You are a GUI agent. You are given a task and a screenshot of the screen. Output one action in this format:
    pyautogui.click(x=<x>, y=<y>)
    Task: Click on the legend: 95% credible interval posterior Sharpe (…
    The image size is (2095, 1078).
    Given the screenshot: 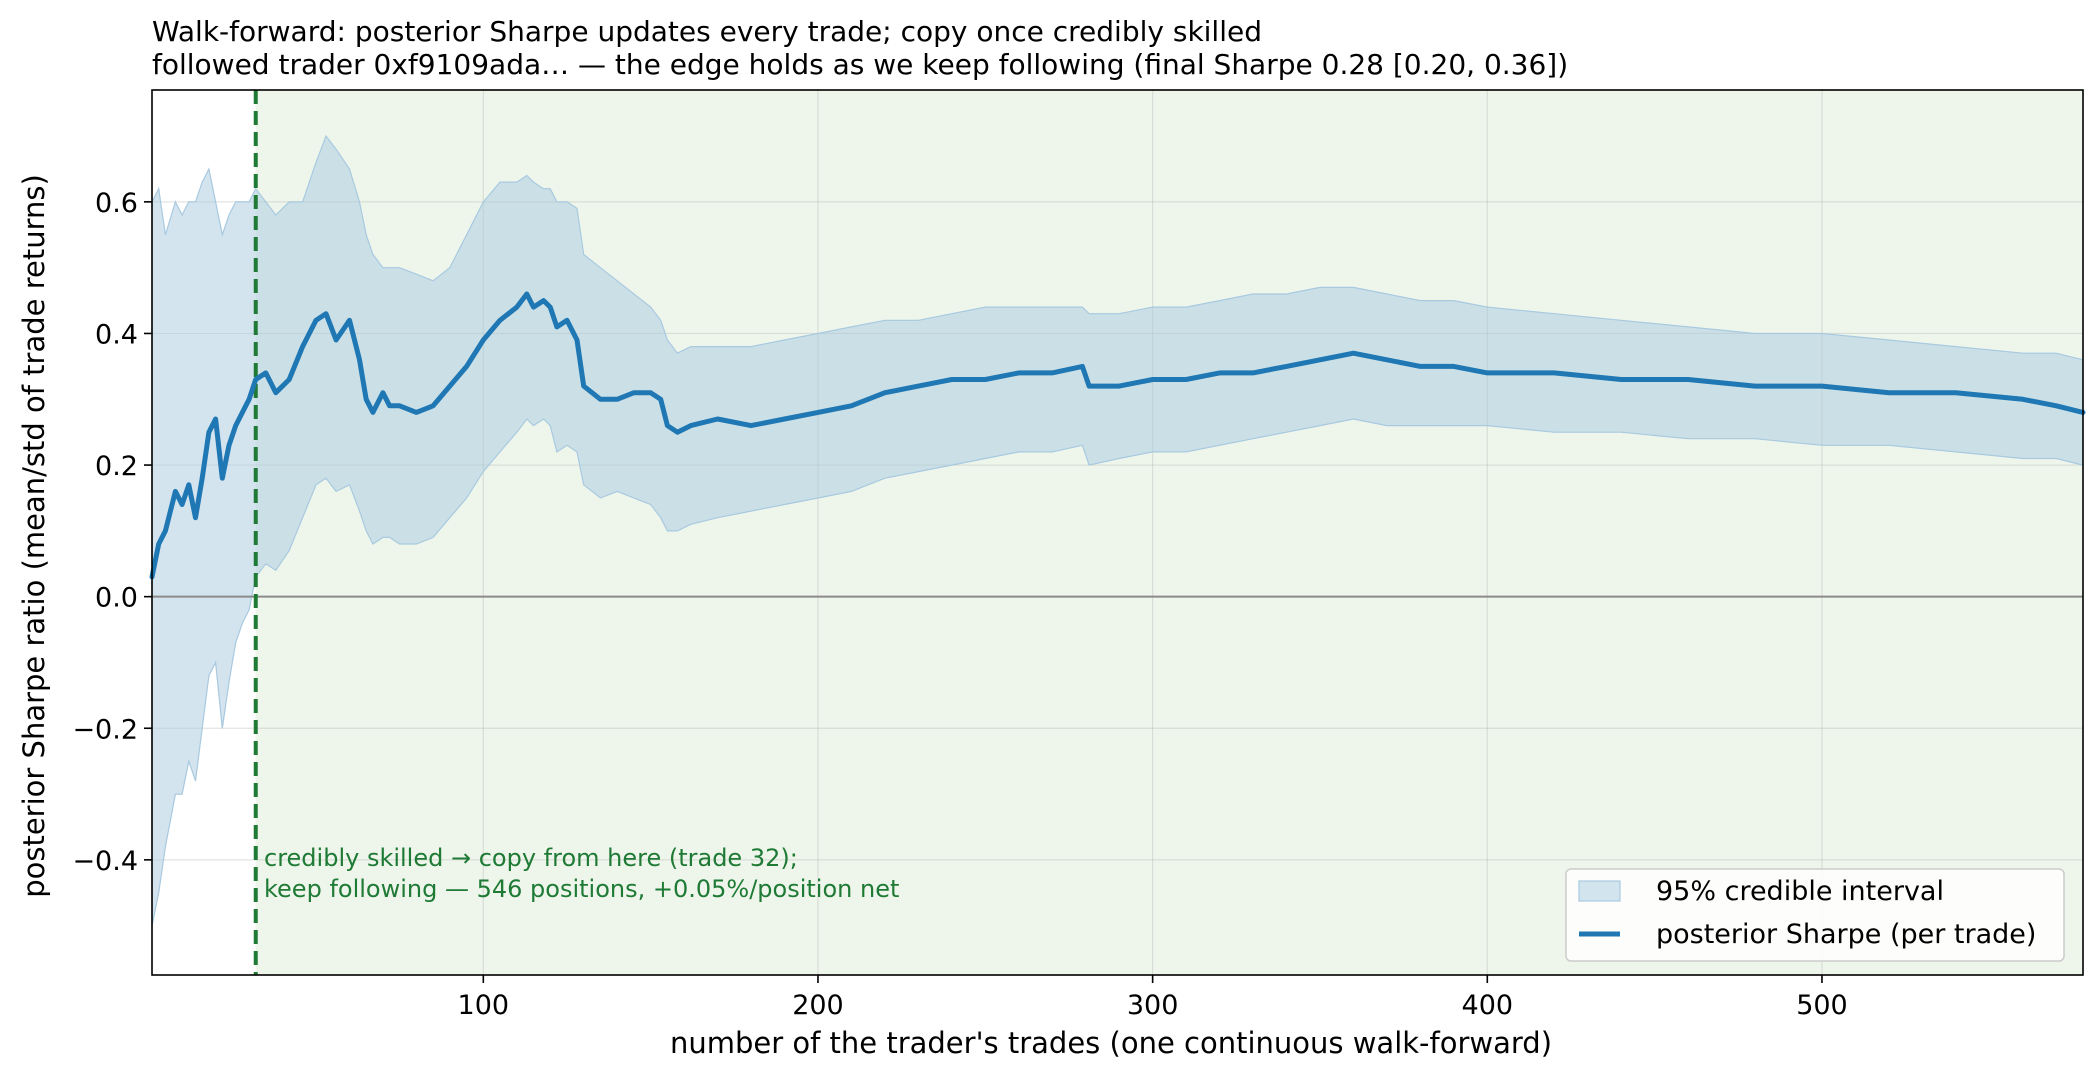 What is the action you would take?
    pyautogui.click(x=1815, y=915)
    